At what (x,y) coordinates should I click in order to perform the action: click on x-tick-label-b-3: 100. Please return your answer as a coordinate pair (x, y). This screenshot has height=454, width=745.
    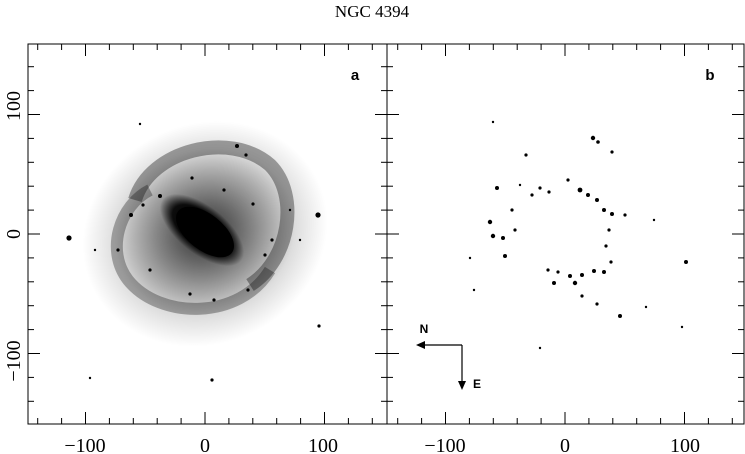
    Looking at the image, I should click on (685, 444).